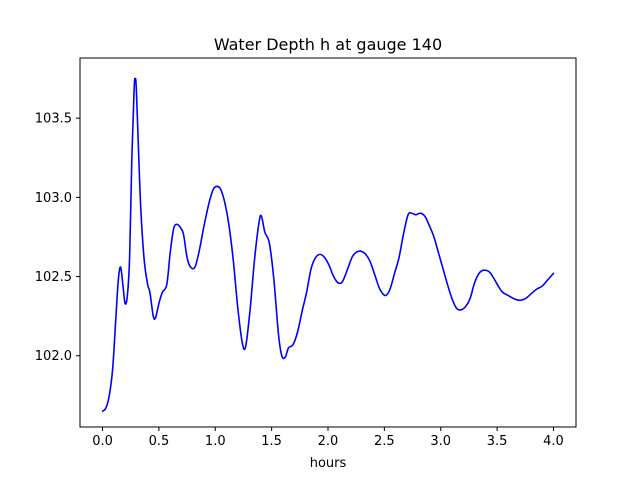 The width and height of the screenshot is (640, 480). Describe the element at coordinates (328, 44) in the screenshot. I see `chart-title: Water Depth h at gauge 140` at that location.